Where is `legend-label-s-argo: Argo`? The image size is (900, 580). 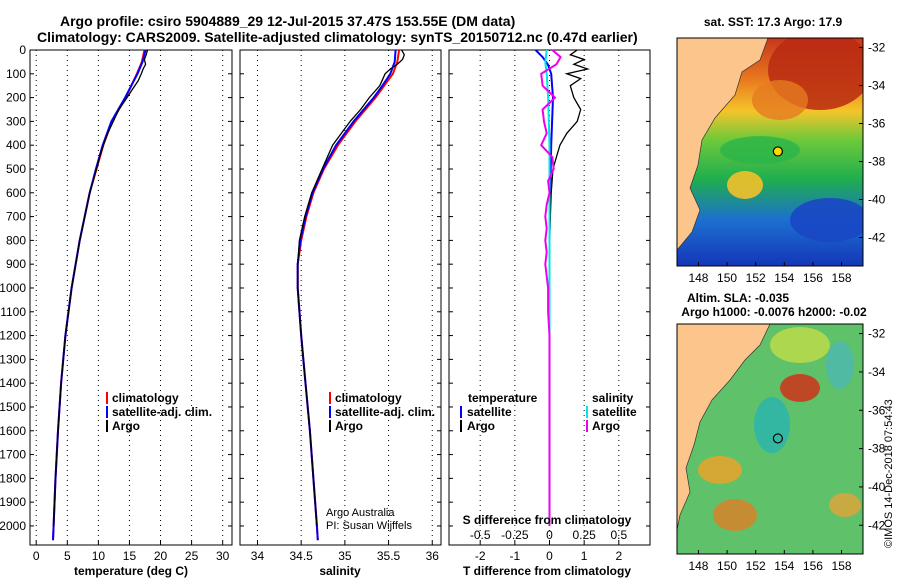
legend-label-s-argo: Argo is located at coordinates (606, 426).